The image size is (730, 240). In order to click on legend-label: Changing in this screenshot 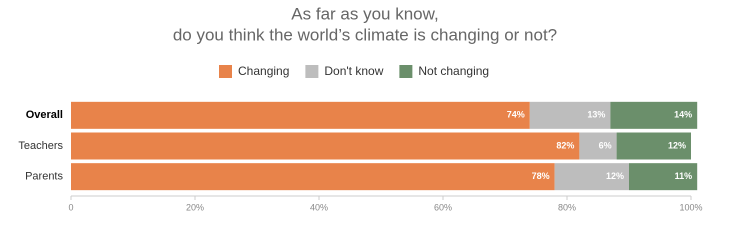, I will do `click(263, 71)`.